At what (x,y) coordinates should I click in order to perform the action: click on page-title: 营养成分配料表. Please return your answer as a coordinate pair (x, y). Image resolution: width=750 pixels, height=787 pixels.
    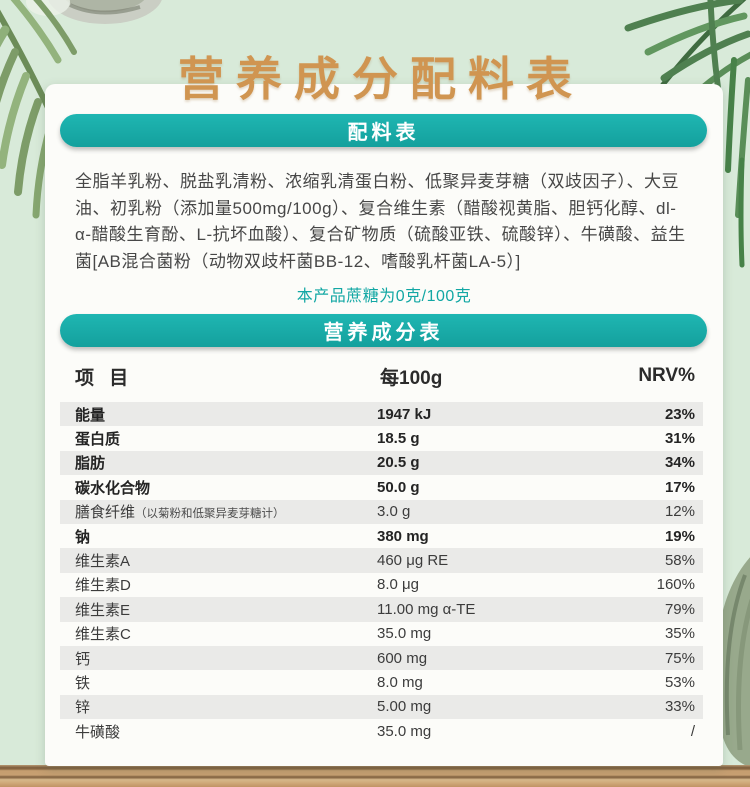
    Looking at the image, I should click on (381, 78).